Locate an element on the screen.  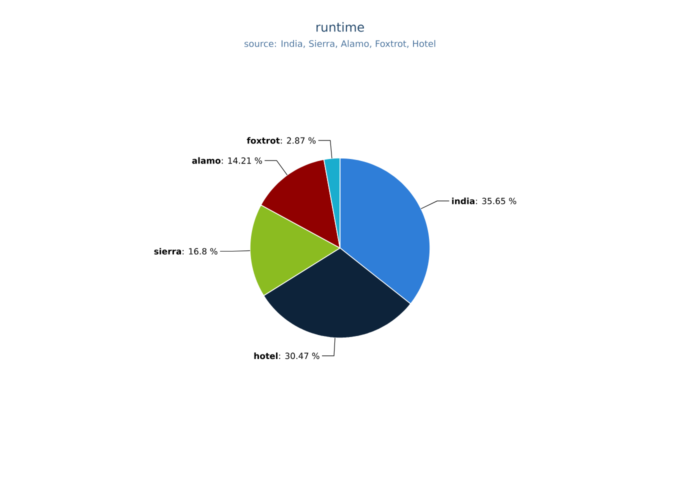
chart-subtitle: source: India, Sierra, Alamo, Foxtrot, Hotel is located at coordinates (340, 44).